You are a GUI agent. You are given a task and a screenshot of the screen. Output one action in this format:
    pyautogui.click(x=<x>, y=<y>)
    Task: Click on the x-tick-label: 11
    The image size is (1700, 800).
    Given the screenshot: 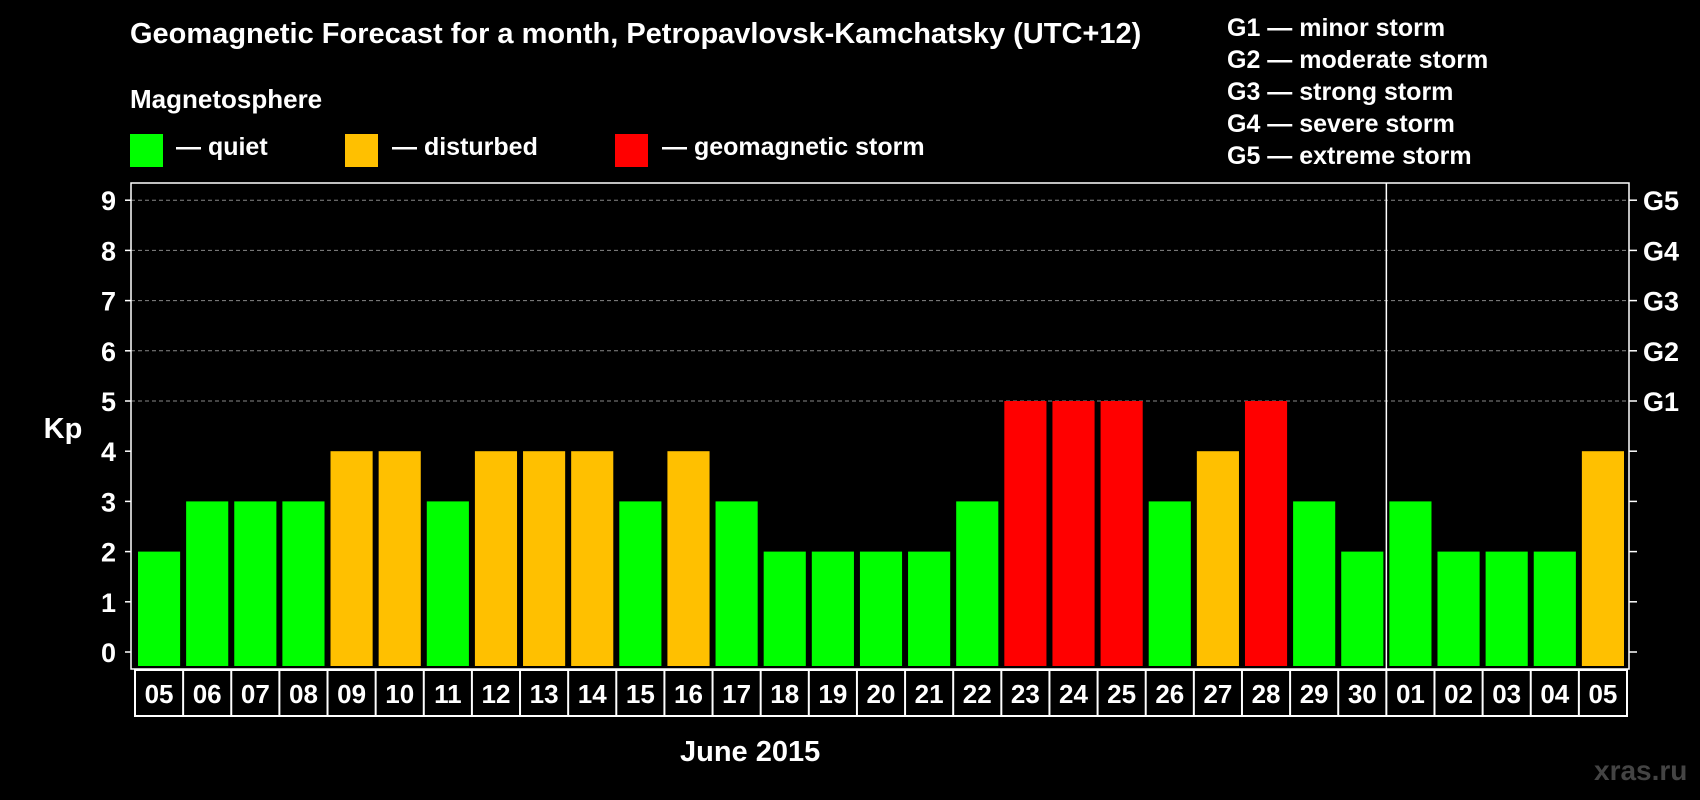 What is the action you would take?
    pyautogui.click(x=448, y=694)
    